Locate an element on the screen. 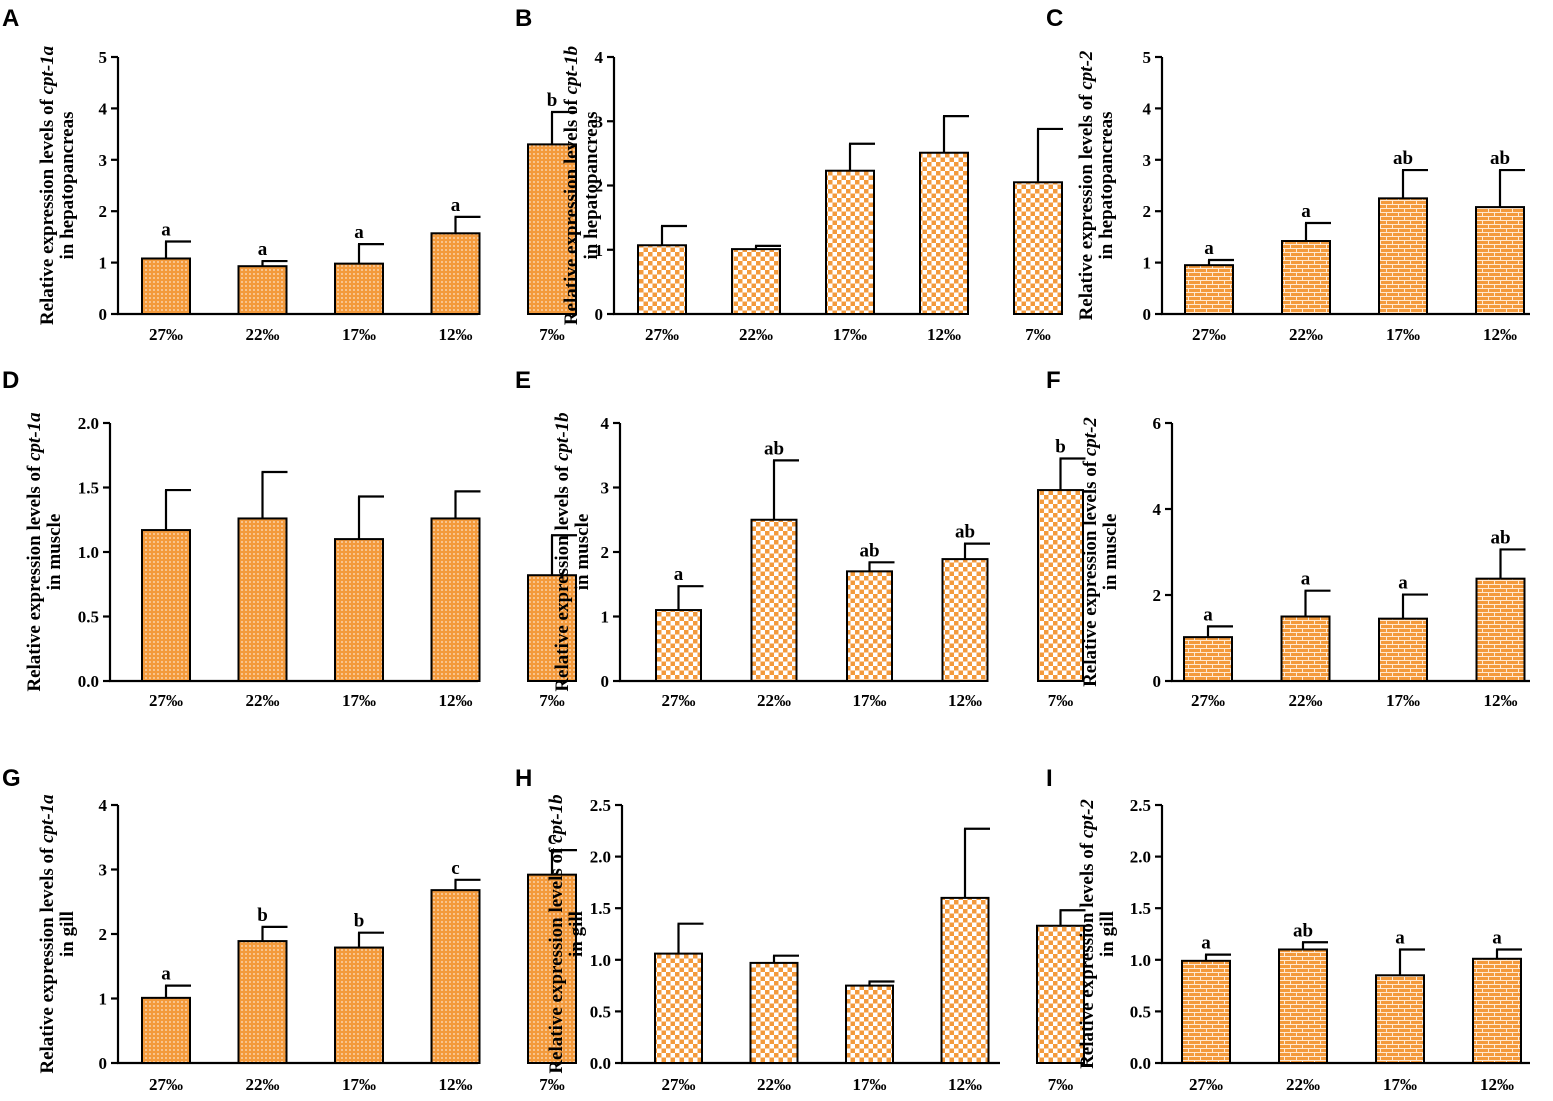 The image size is (1553, 1101). y-axis-label-tissue-d: in muscle is located at coordinates (54, 552).